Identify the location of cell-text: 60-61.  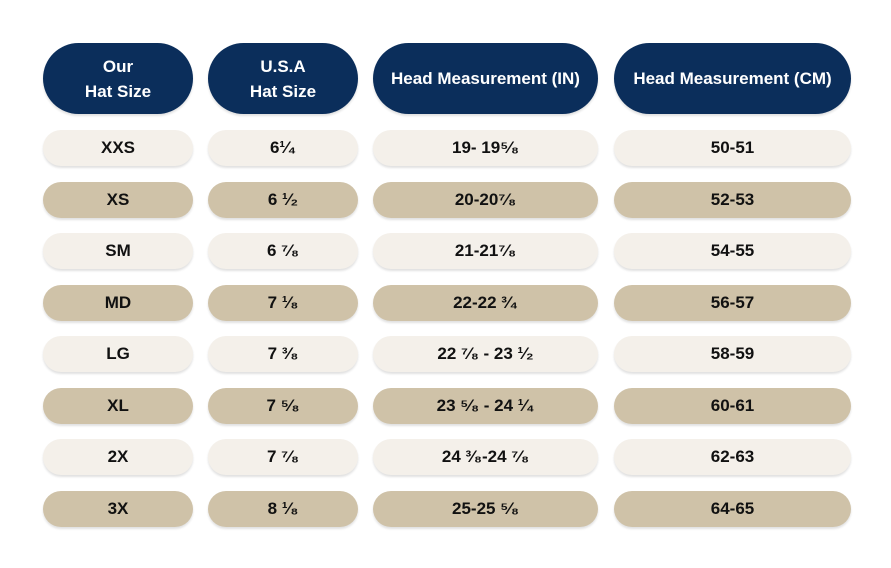
(732, 405).